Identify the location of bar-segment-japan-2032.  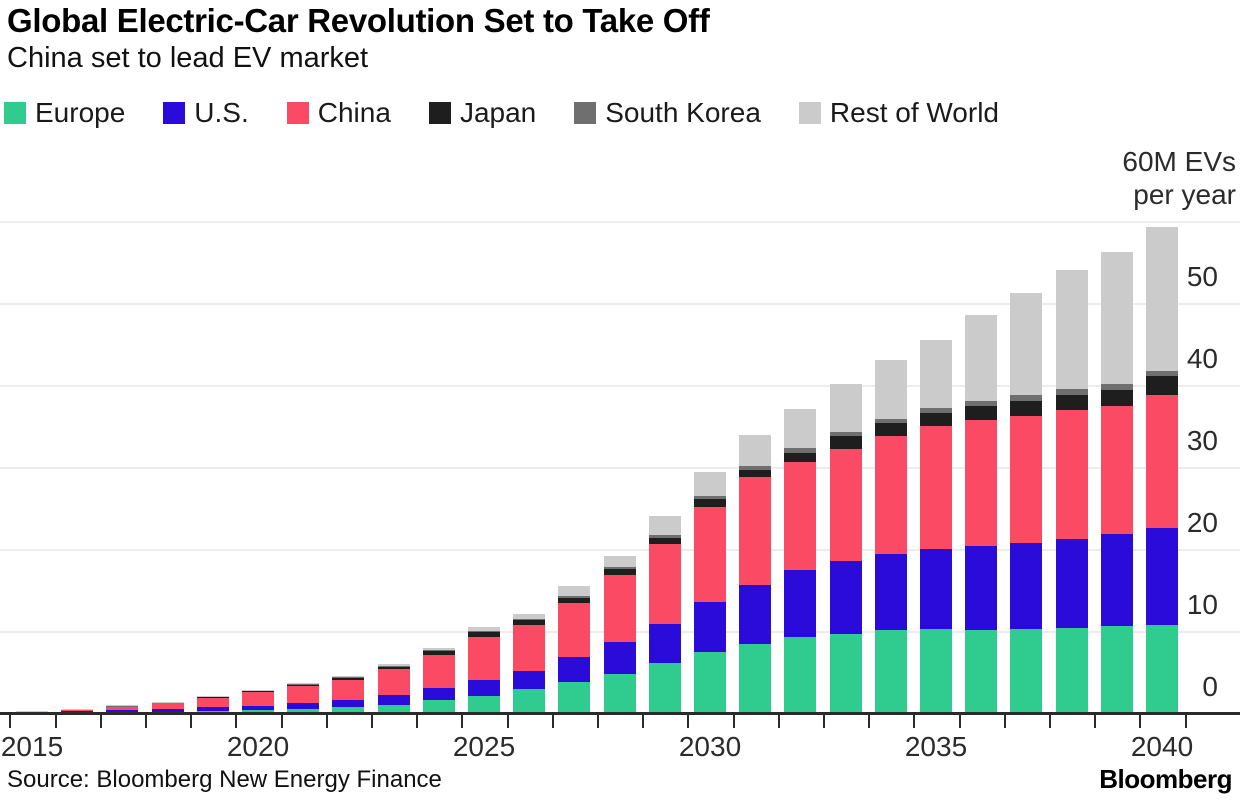
(800, 458).